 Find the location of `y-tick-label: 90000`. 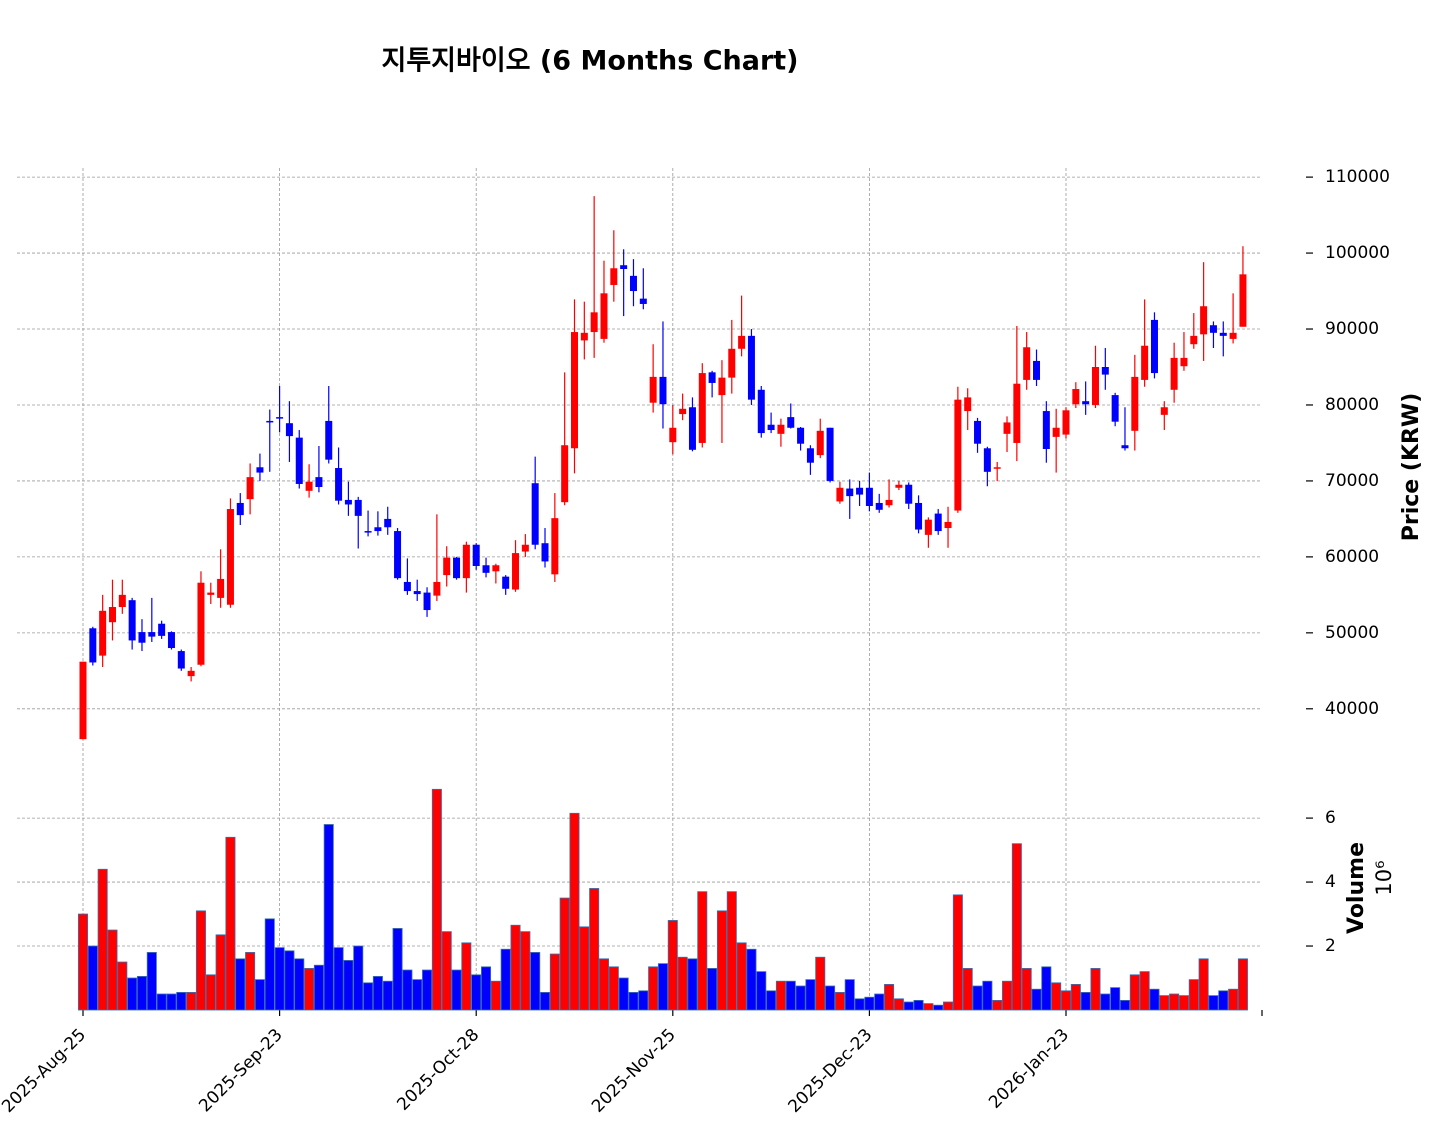

y-tick-label: 90000 is located at coordinates (1352, 329).